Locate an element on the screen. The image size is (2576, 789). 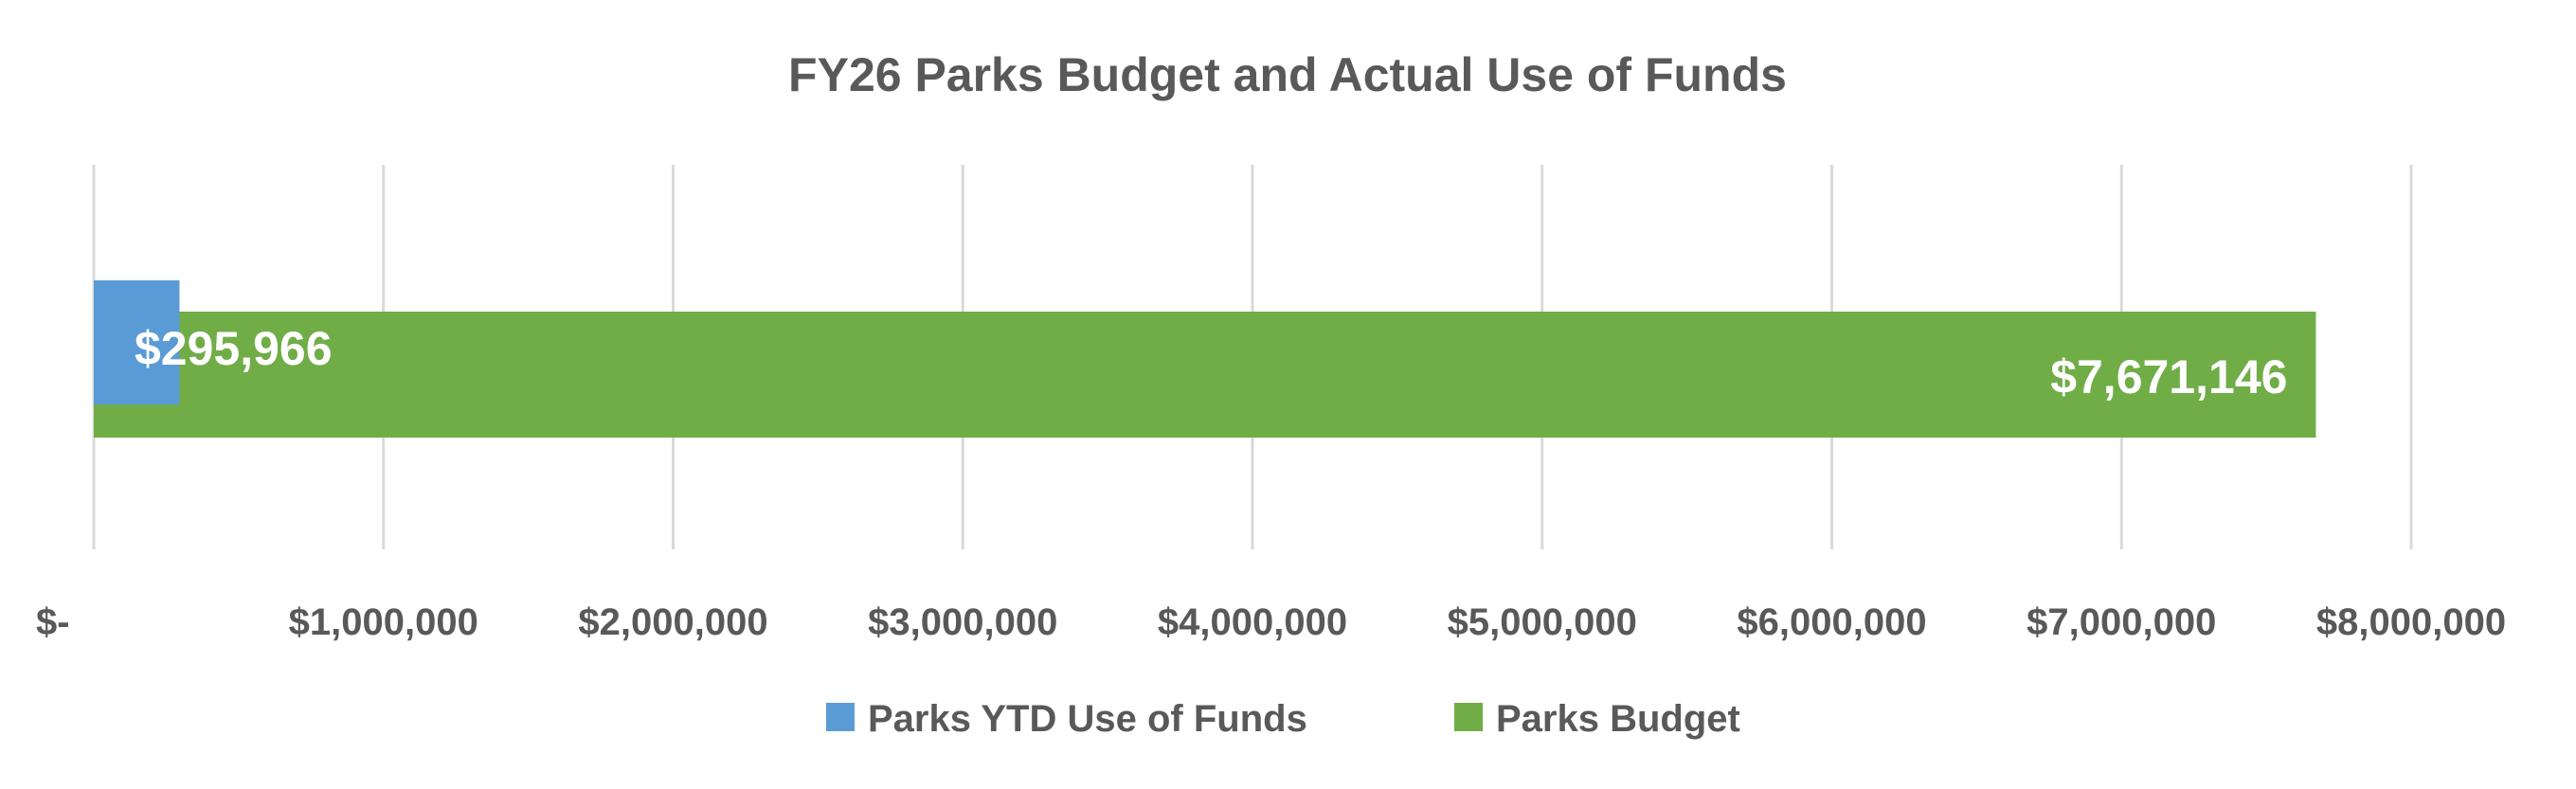
legend-item: Parks YTD Use of Funds is located at coordinates (1066, 719).